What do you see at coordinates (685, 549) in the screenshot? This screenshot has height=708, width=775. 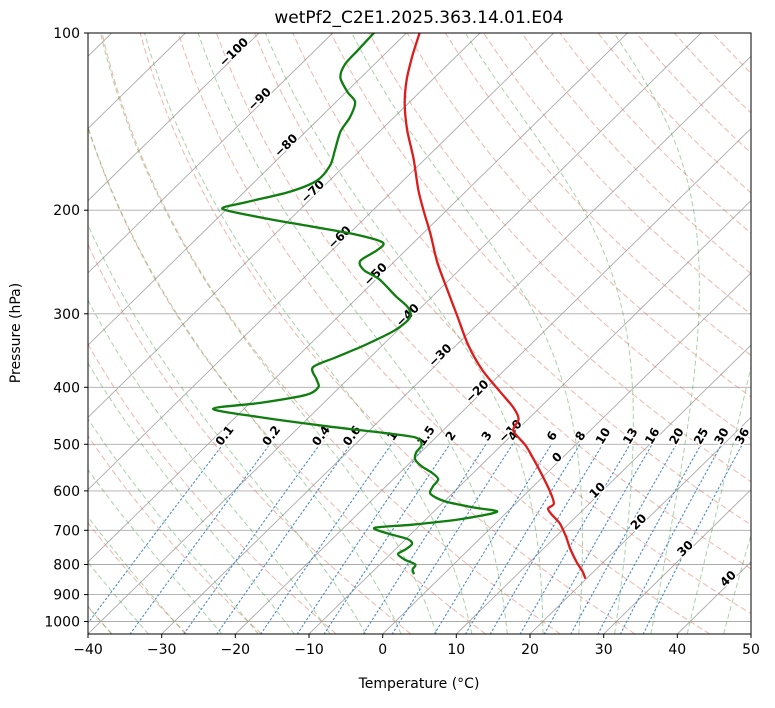 I see `isotherm-label: 30` at bounding box center [685, 549].